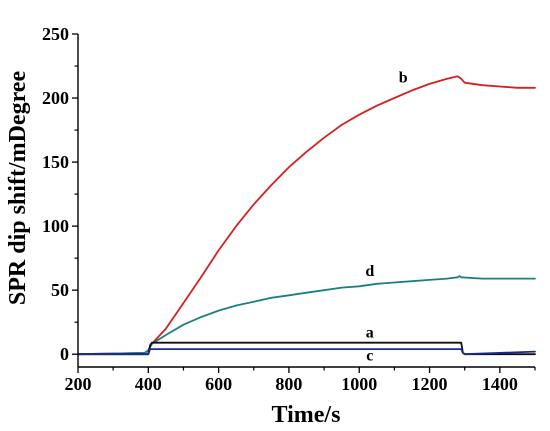 Image resolution: width=550 pixels, height=431 pixels. I want to click on curve-labels-layer: b d ac, so click(386, 217).